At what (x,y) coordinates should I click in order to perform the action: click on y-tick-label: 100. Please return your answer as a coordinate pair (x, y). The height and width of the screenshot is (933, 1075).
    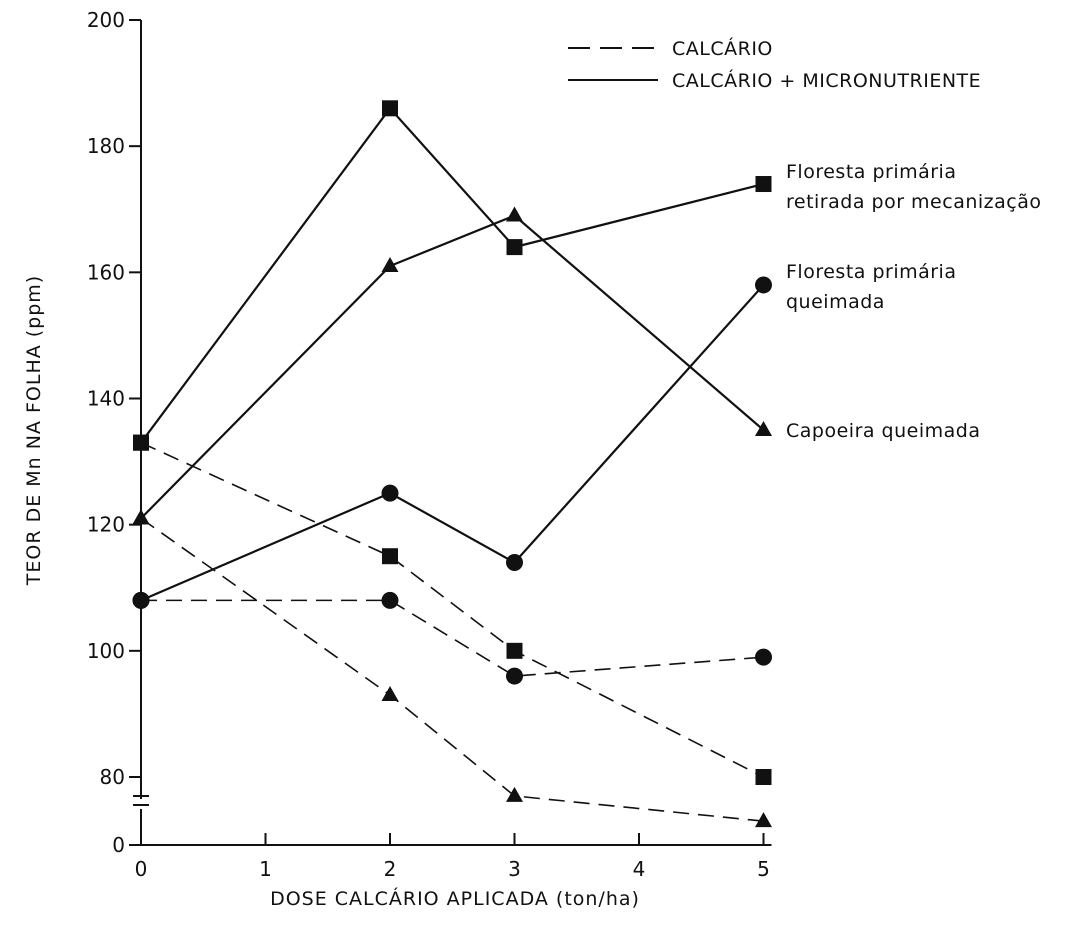
    Looking at the image, I should click on (106, 651).